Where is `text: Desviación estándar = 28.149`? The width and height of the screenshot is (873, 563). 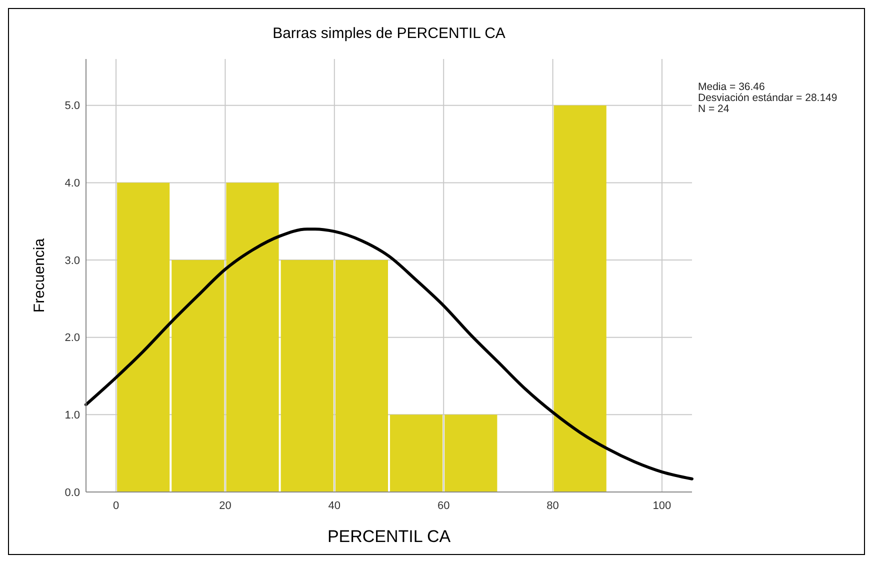
text: Desviación estándar = 28.149 is located at coordinates (768, 98).